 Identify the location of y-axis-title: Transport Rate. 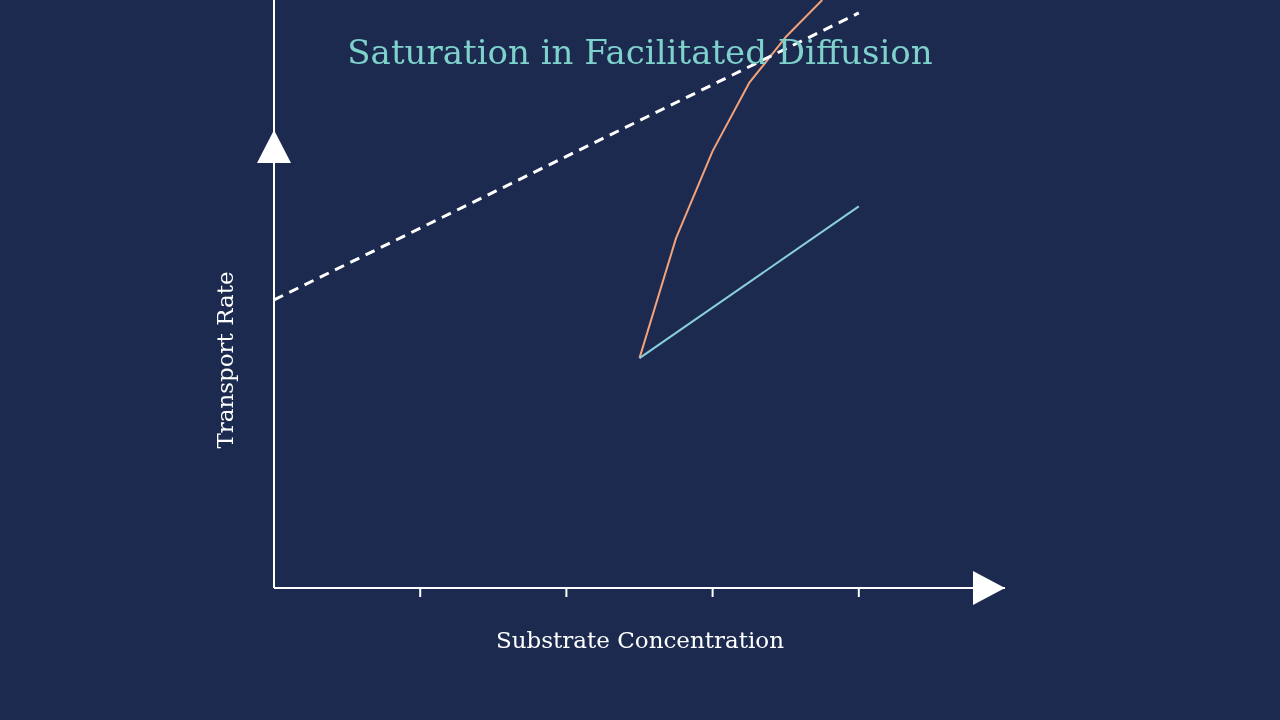
(225, 360).